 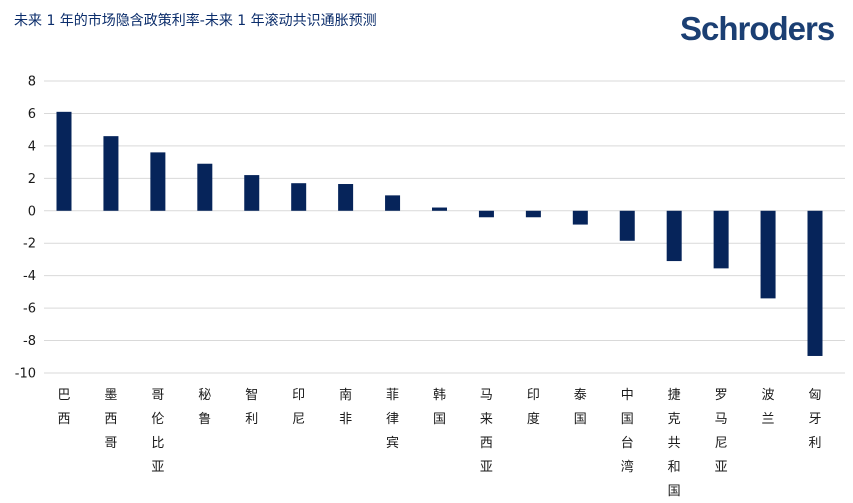 I want to click on category-label: 波兰, so click(x=768, y=407).